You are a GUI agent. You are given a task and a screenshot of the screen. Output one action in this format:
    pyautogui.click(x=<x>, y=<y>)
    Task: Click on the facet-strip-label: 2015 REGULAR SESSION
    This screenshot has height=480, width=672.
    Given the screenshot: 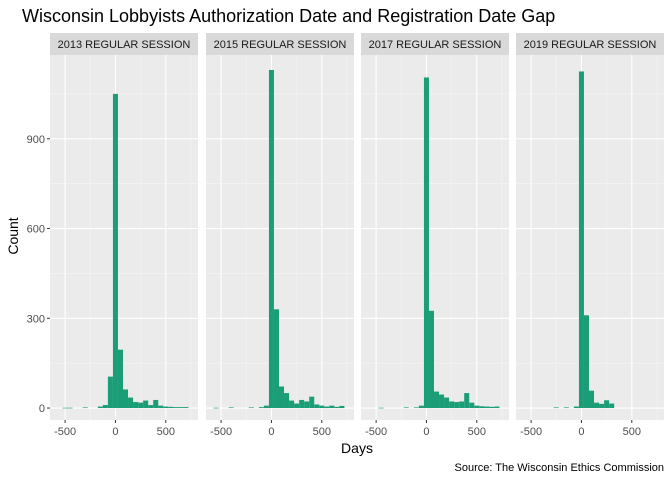 What is the action you would take?
    pyautogui.click(x=280, y=45)
    